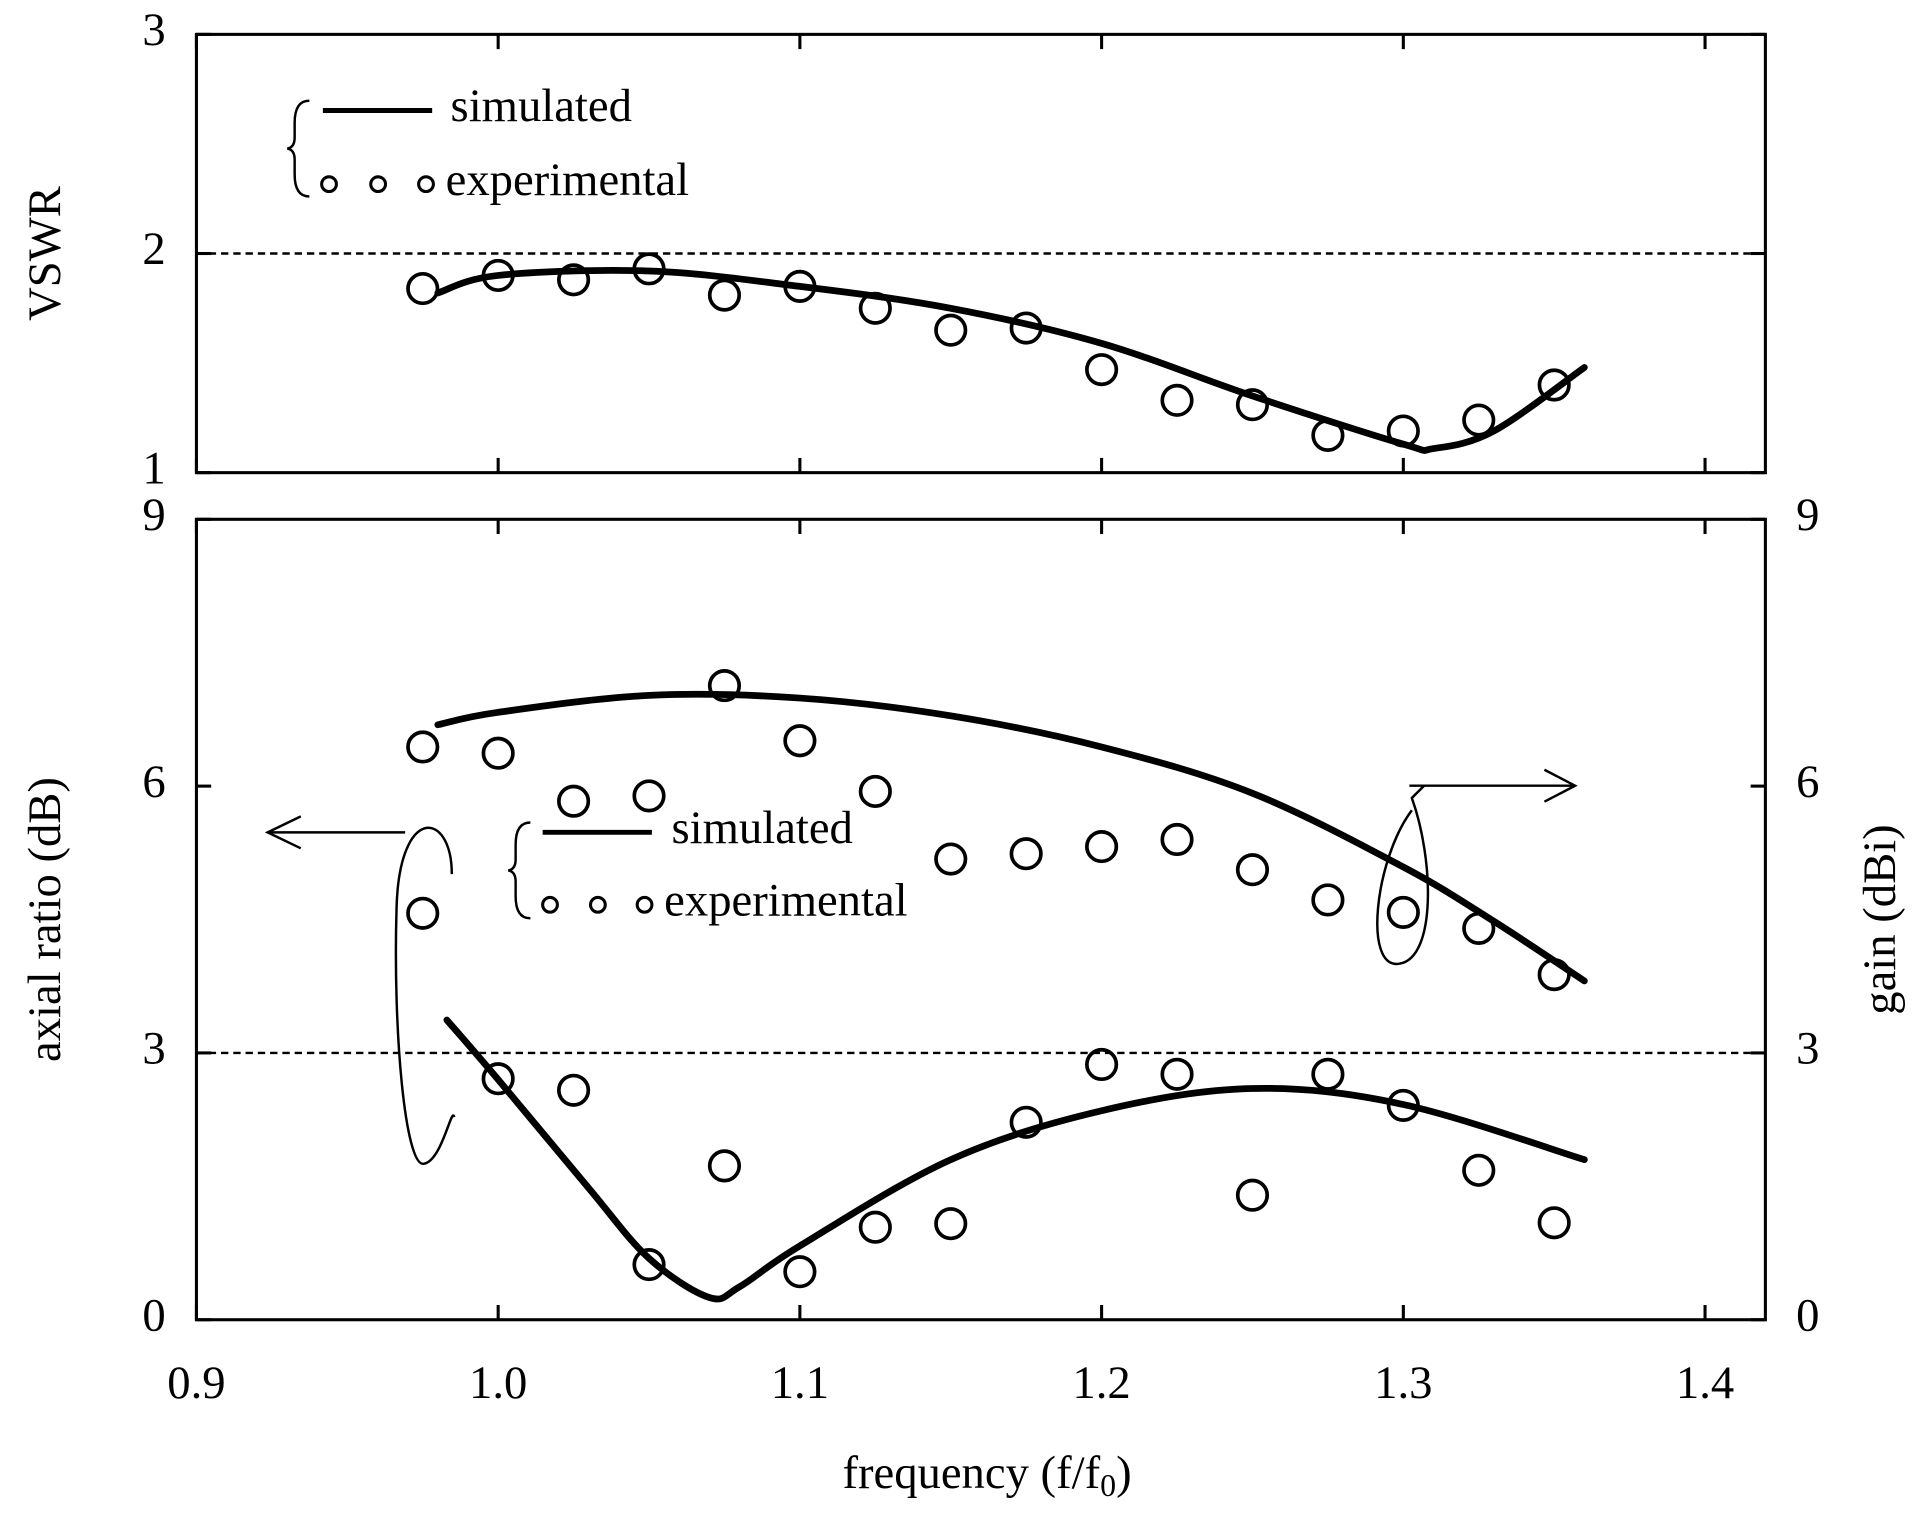 The width and height of the screenshot is (1925, 1518). I want to click on x-axis-label: frequency (f/f0), so click(986, 1475).